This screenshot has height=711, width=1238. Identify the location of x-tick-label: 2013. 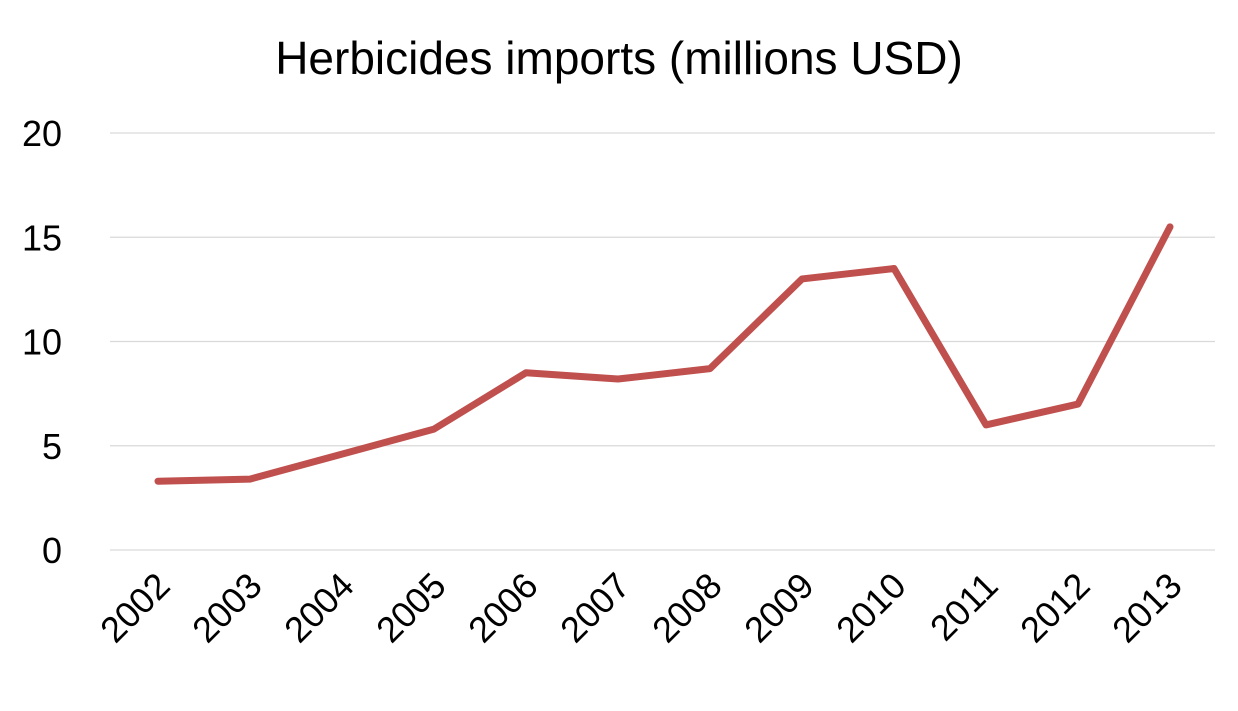
(1147, 608).